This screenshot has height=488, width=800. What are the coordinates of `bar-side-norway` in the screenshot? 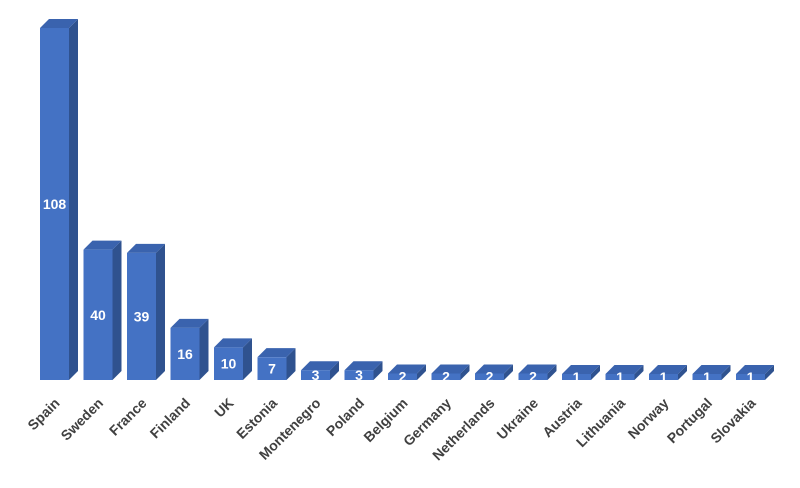 It's located at (682, 372).